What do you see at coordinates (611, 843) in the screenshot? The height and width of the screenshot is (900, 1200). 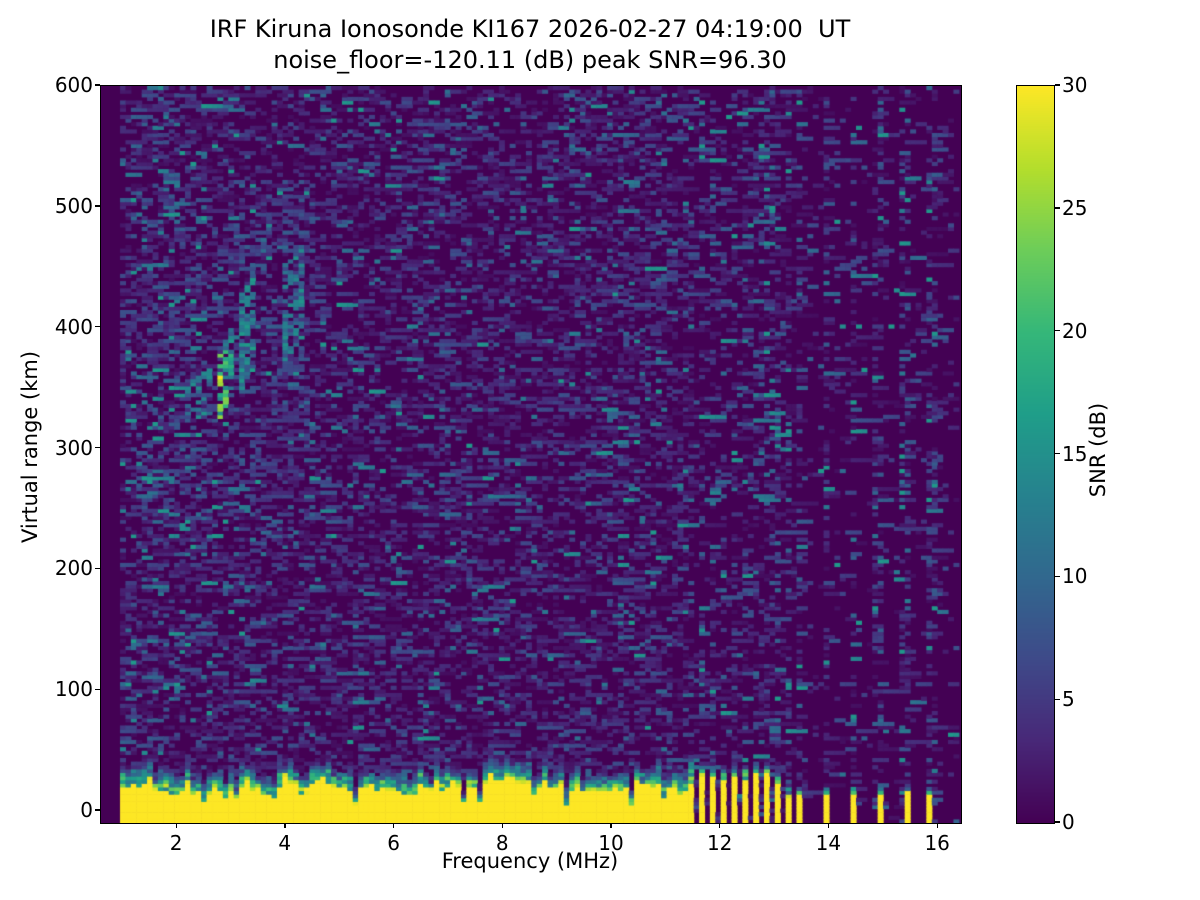 I see `x-tick-label-10: 10` at bounding box center [611, 843].